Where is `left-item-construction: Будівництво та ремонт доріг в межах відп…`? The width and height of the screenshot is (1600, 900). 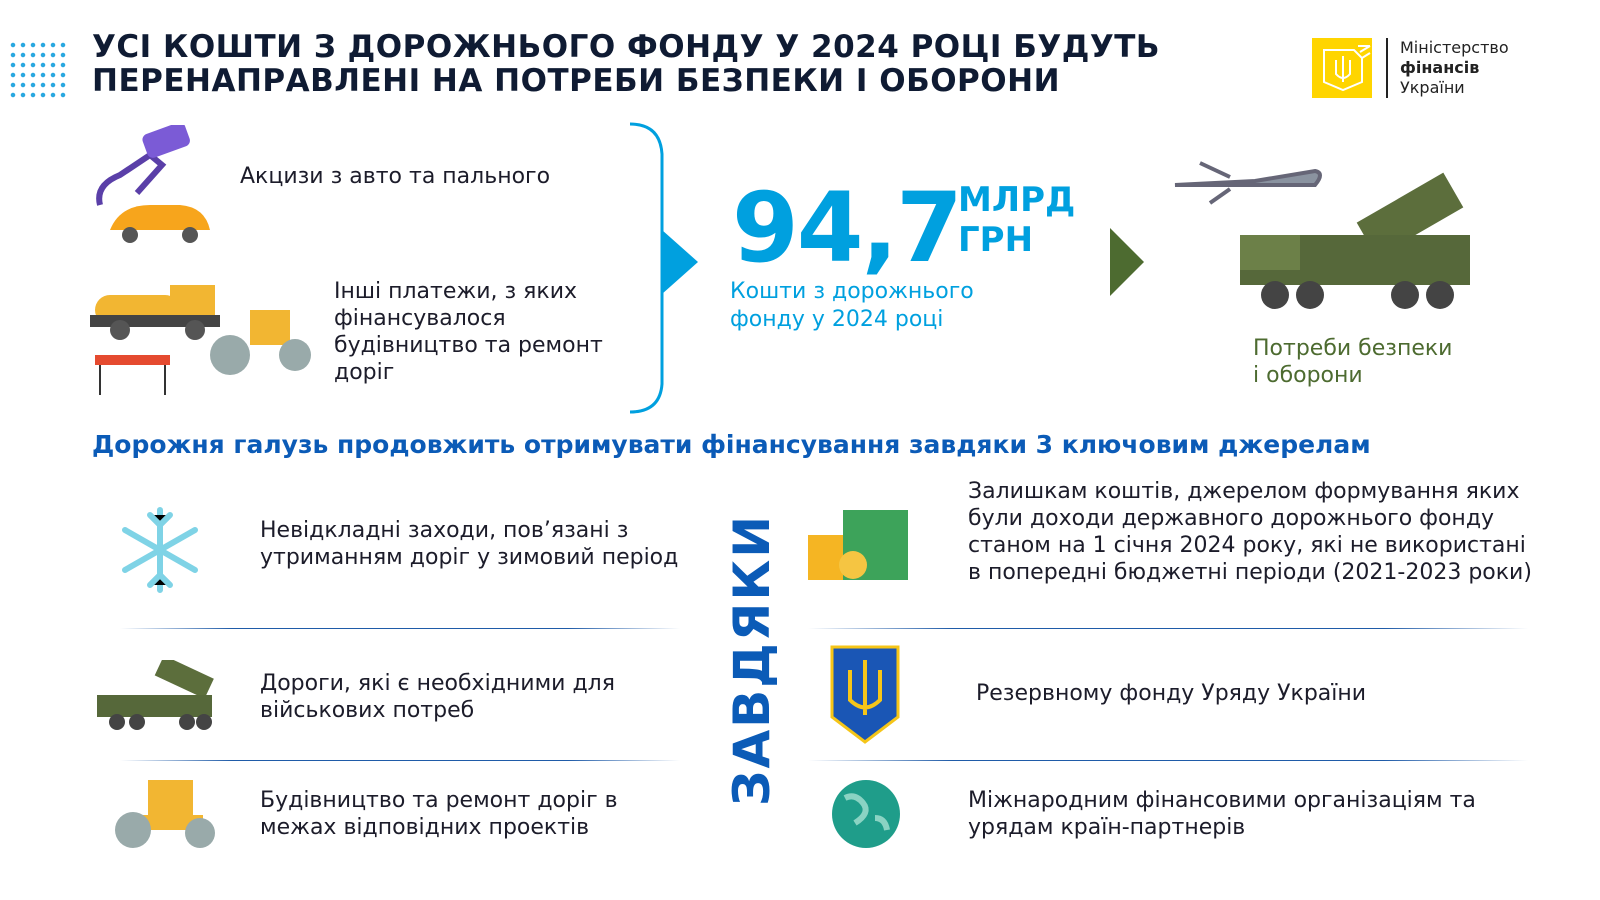
left-item-construction: Будівництво та ремонт доріг в межах відп… is located at coordinates (439, 814).